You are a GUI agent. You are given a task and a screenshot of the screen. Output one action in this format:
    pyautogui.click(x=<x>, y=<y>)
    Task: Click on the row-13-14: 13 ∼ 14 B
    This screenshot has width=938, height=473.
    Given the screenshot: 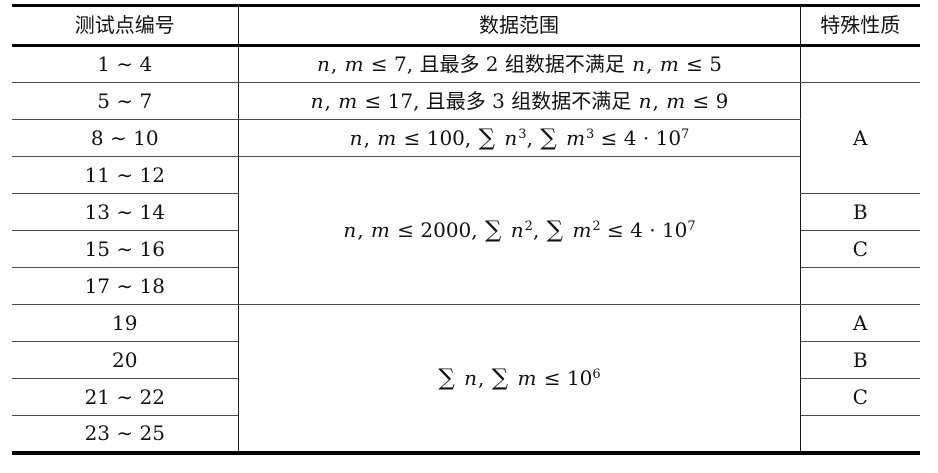 What is the action you would take?
    pyautogui.click(x=466, y=212)
    